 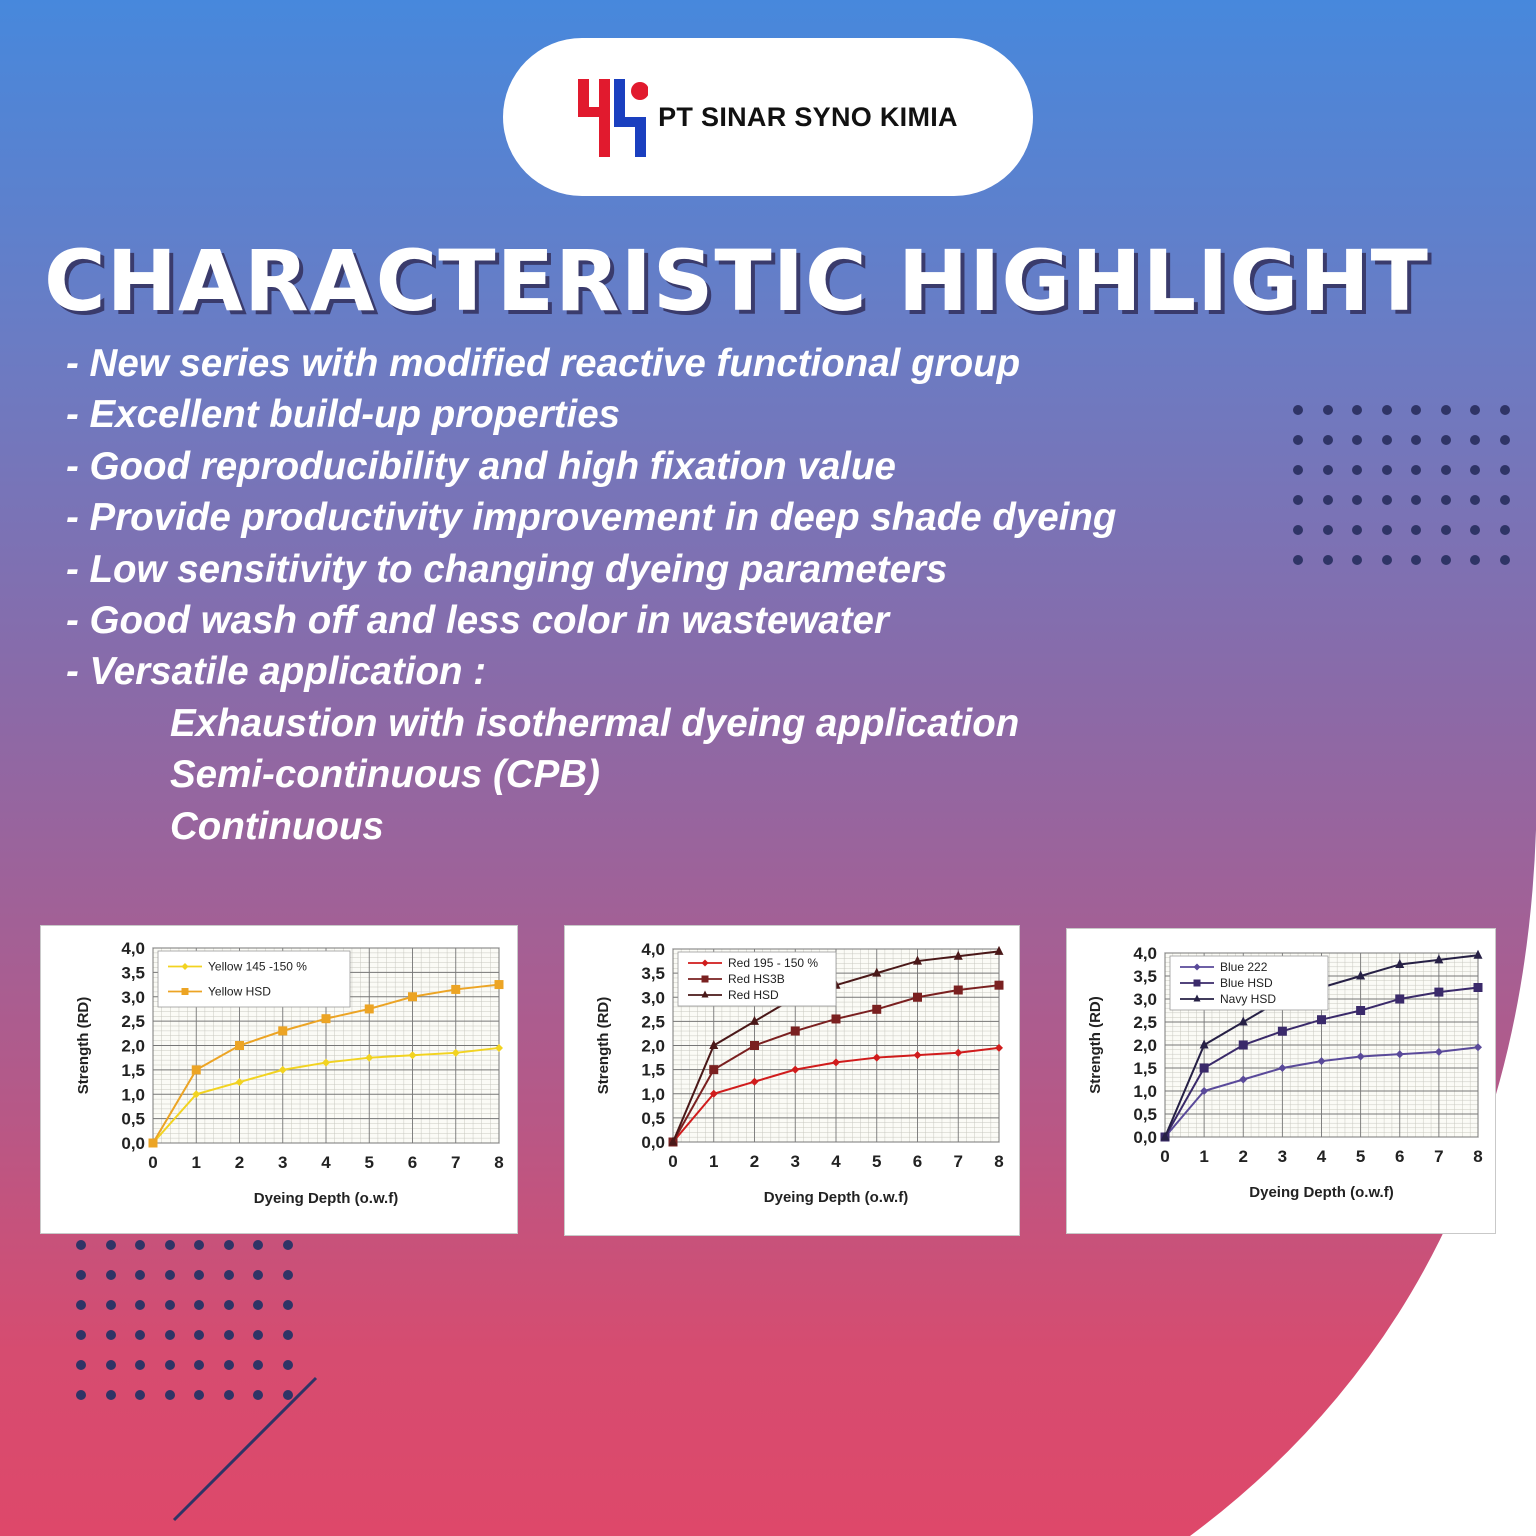 I want to click on x-tick-label: 7, so click(x=958, y=1161).